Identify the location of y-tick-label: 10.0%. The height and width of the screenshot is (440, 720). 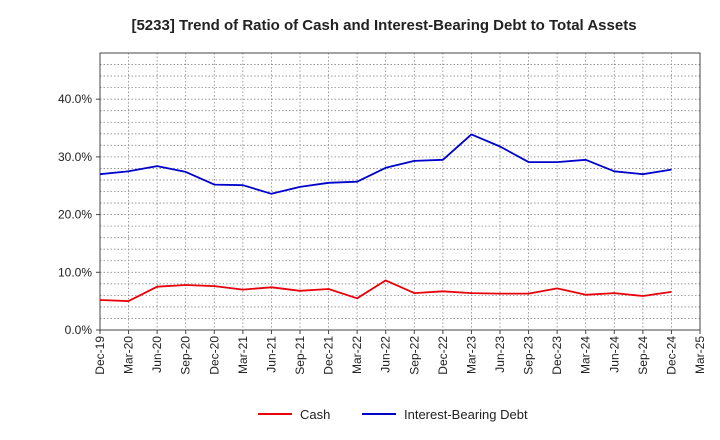
(75, 272).